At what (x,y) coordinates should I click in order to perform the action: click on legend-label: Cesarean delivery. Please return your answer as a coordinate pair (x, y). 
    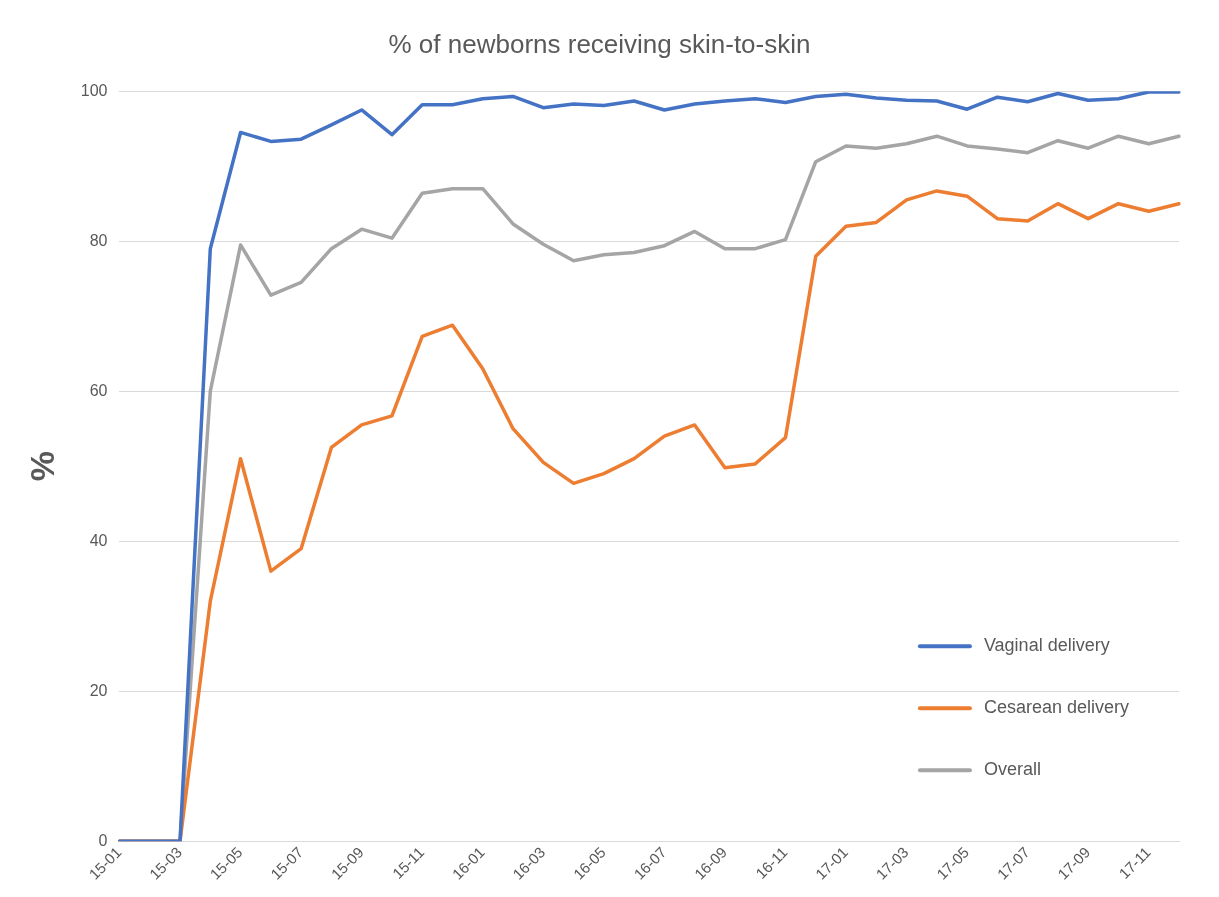
    Looking at the image, I should click on (1056, 707).